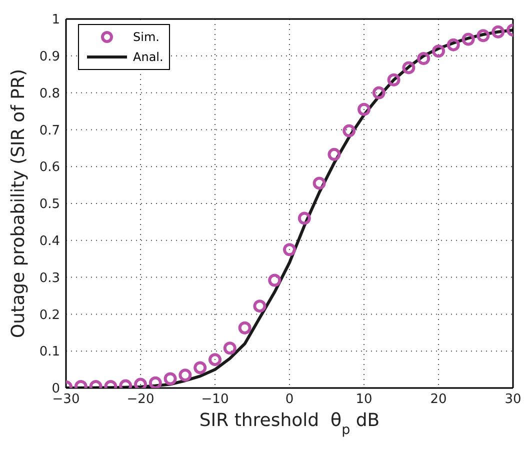 The width and height of the screenshot is (532, 456). What do you see at coordinates (513, 400) in the screenshot?
I see `x-tick-label: 30` at bounding box center [513, 400].